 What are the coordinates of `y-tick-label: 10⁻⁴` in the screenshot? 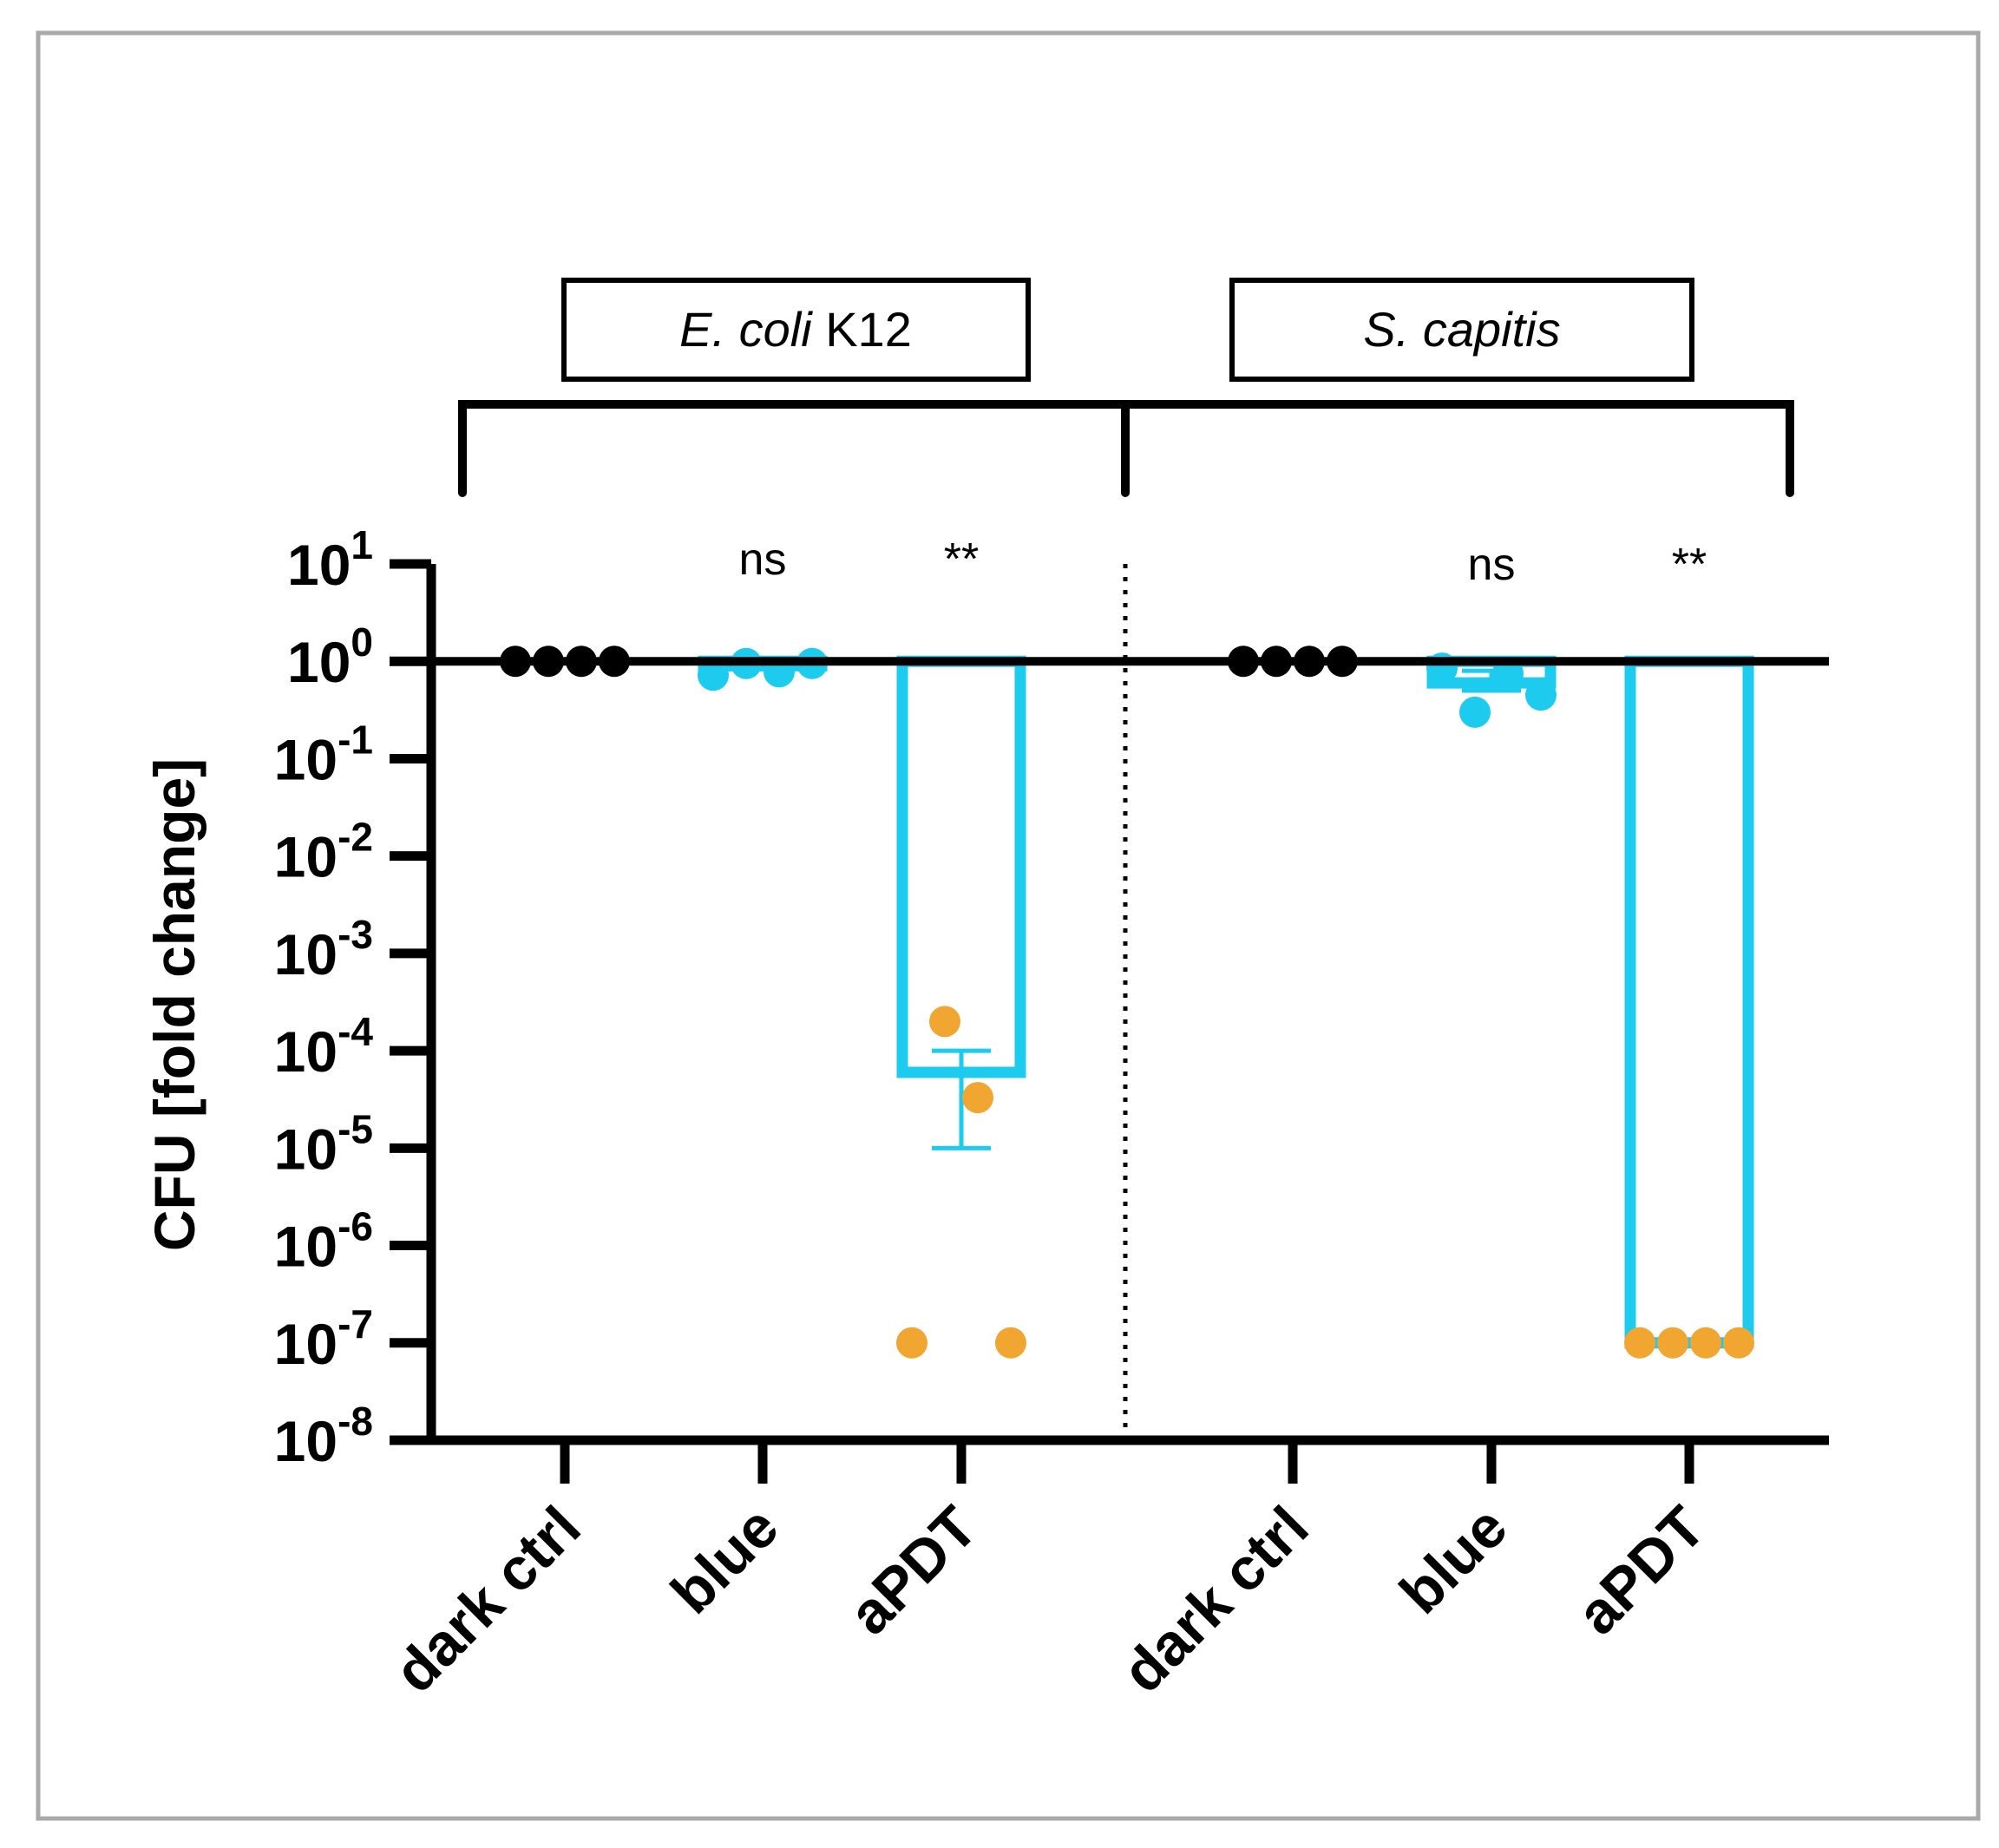 It's located at (324, 1046).